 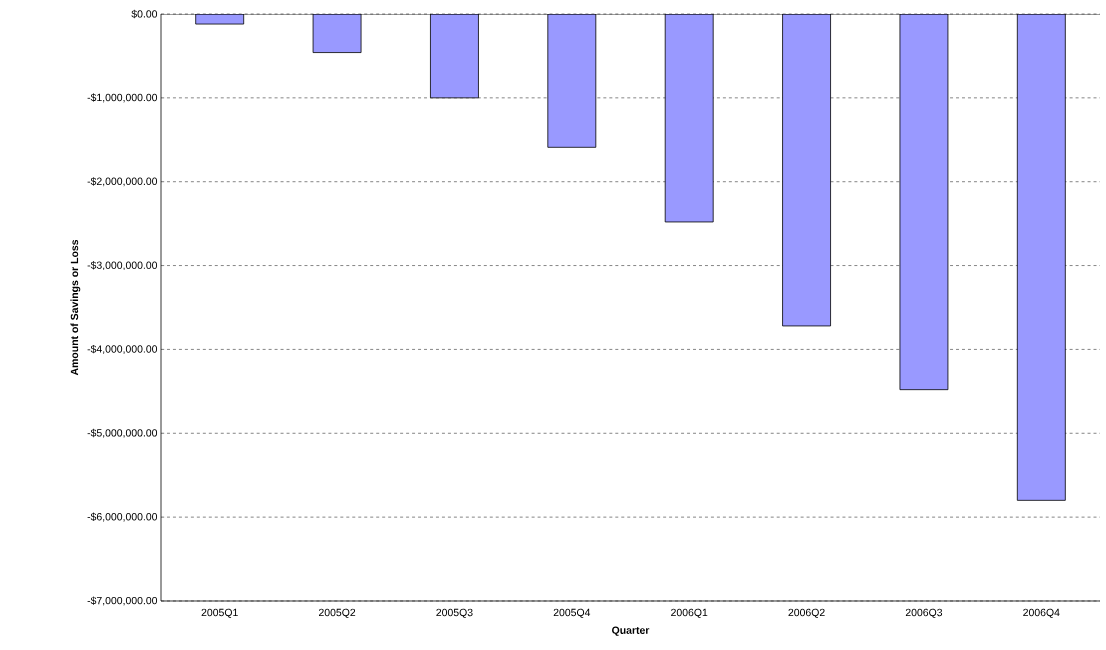 I want to click on x-tick-label: 2005Q4, so click(x=572, y=613).